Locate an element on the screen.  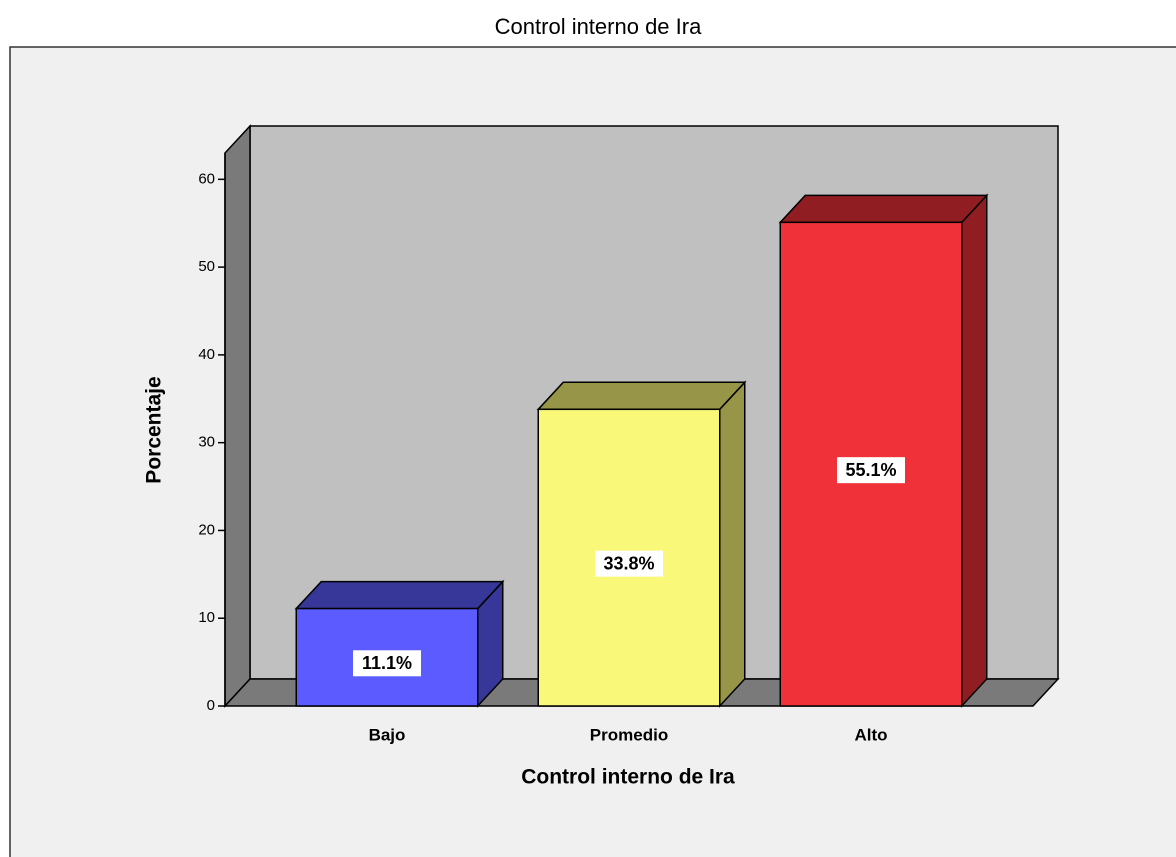
y-axis-label: Porcentaje is located at coordinates (154, 429).